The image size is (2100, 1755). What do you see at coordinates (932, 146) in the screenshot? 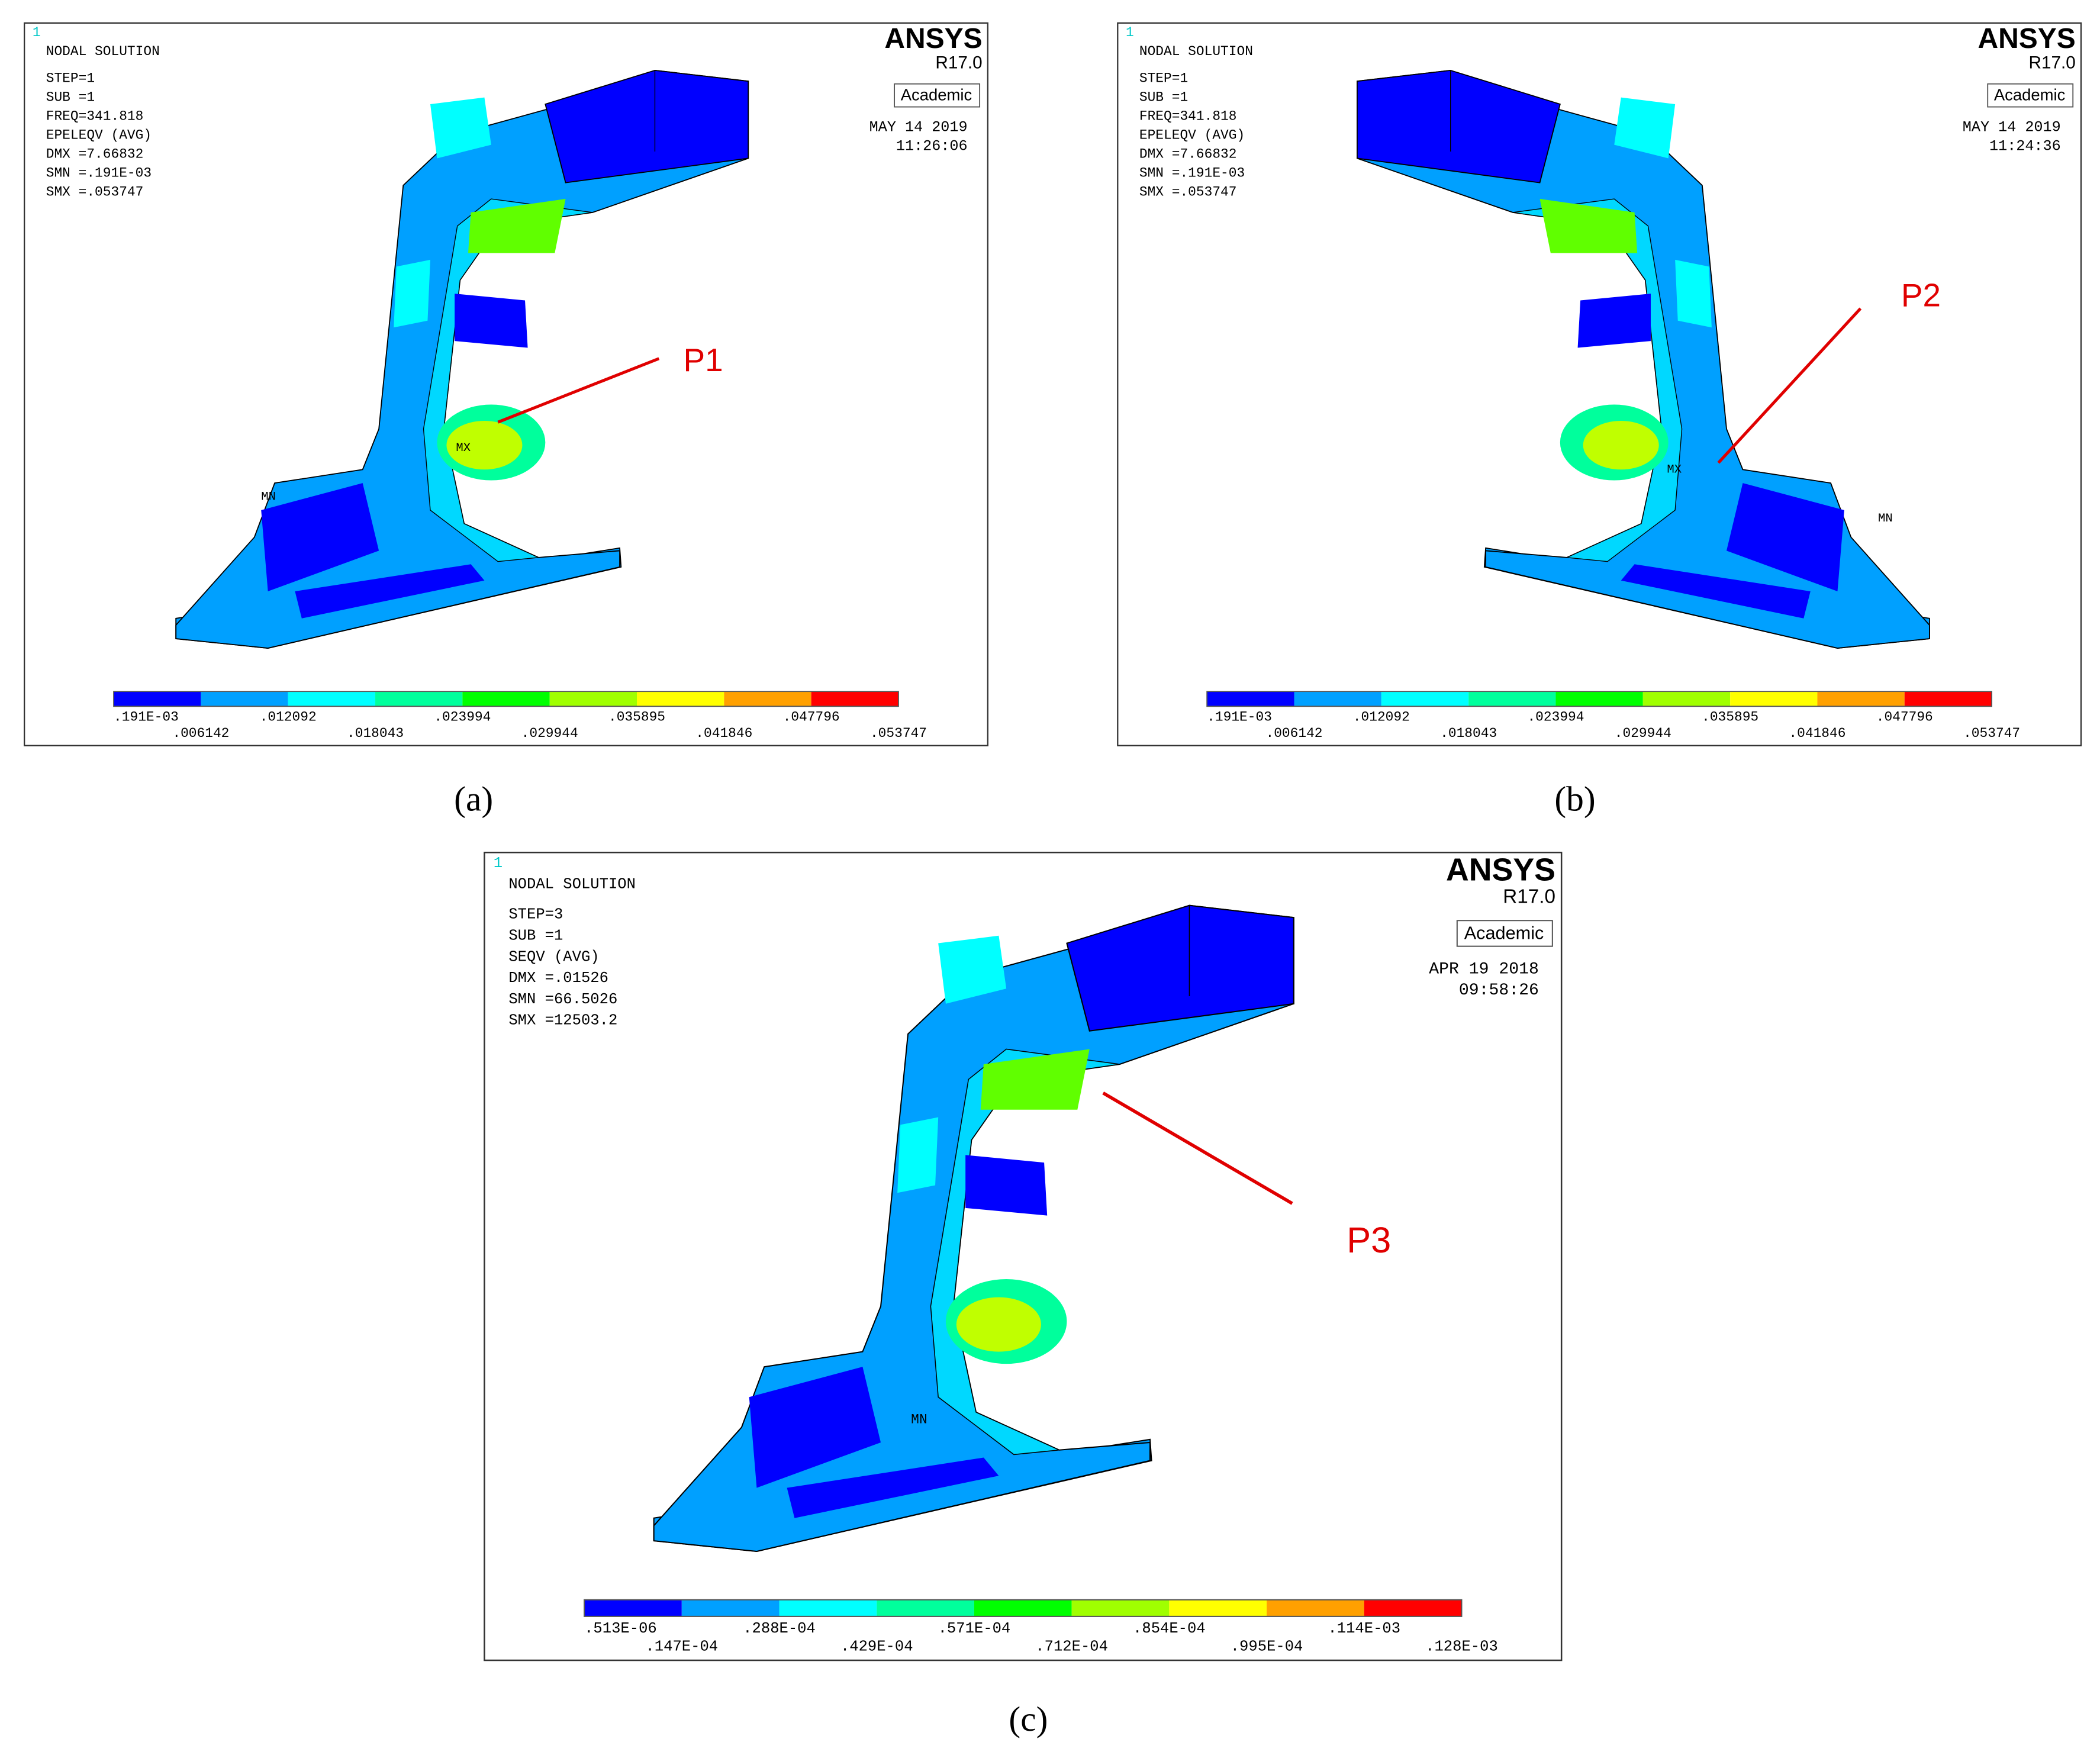
I see `time: 11:26:06` at bounding box center [932, 146].